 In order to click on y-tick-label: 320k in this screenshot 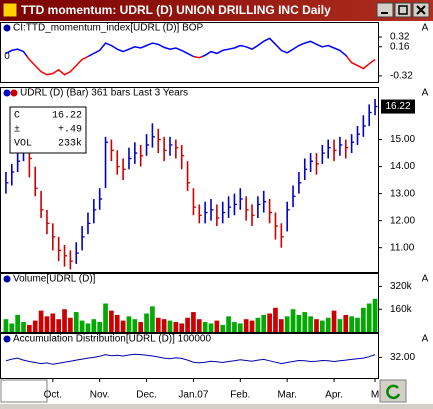, I will do `click(401, 286)`.